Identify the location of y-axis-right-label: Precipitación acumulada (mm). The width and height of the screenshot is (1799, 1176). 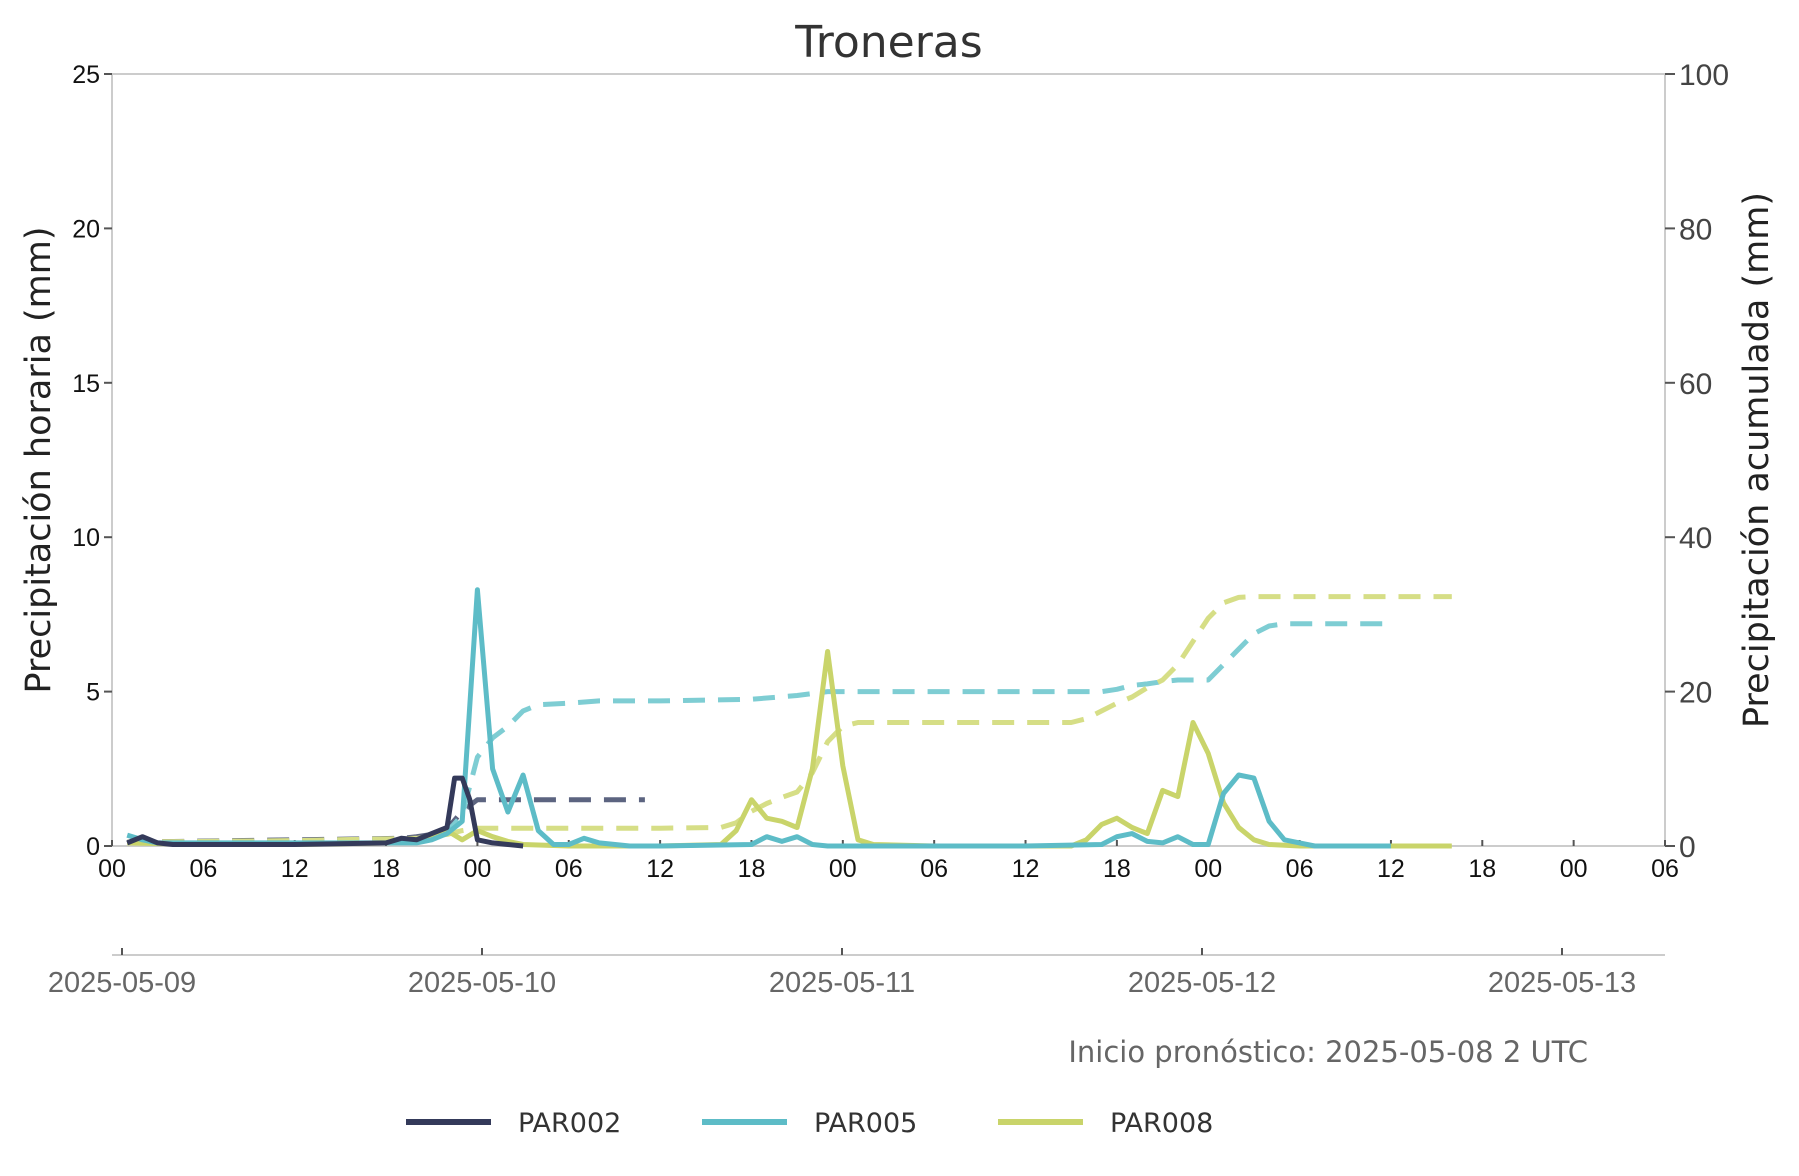
(1757, 460).